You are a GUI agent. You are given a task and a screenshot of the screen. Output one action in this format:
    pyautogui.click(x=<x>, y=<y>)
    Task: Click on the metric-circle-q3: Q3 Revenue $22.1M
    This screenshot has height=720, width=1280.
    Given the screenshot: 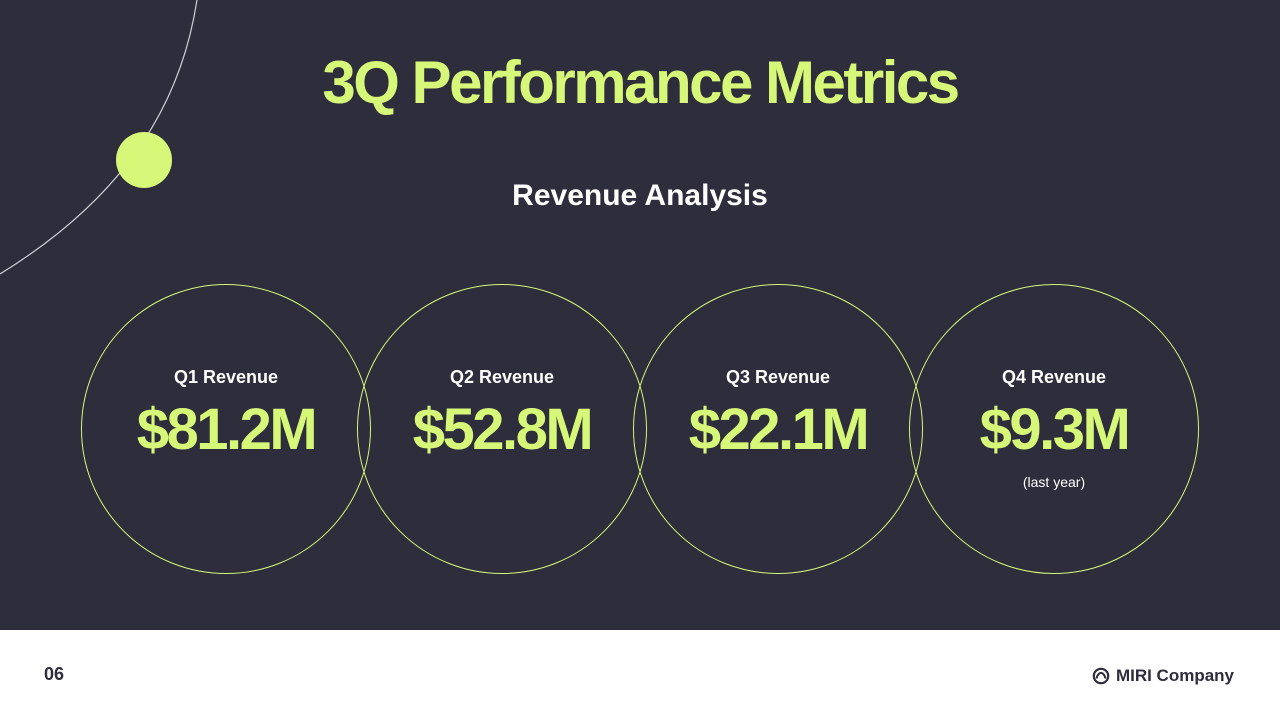 What is the action you would take?
    pyautogui.click(x=778, y=429)
    